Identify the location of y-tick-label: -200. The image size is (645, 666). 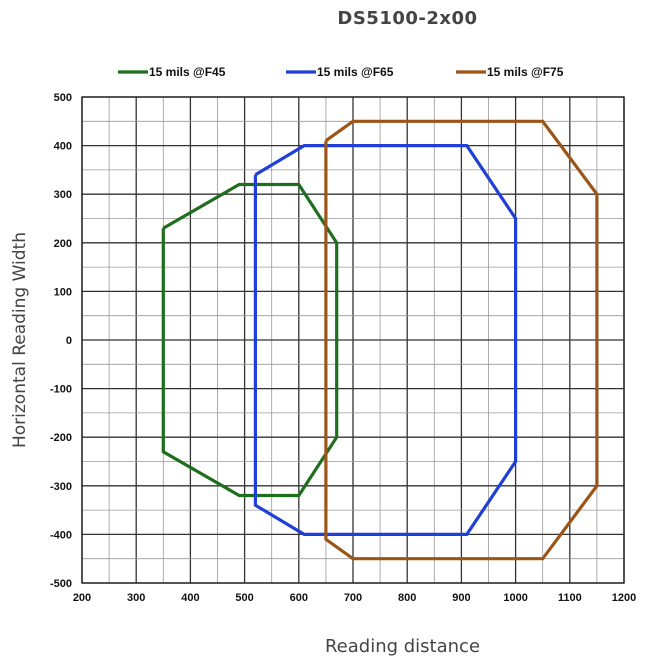
(61, 438).